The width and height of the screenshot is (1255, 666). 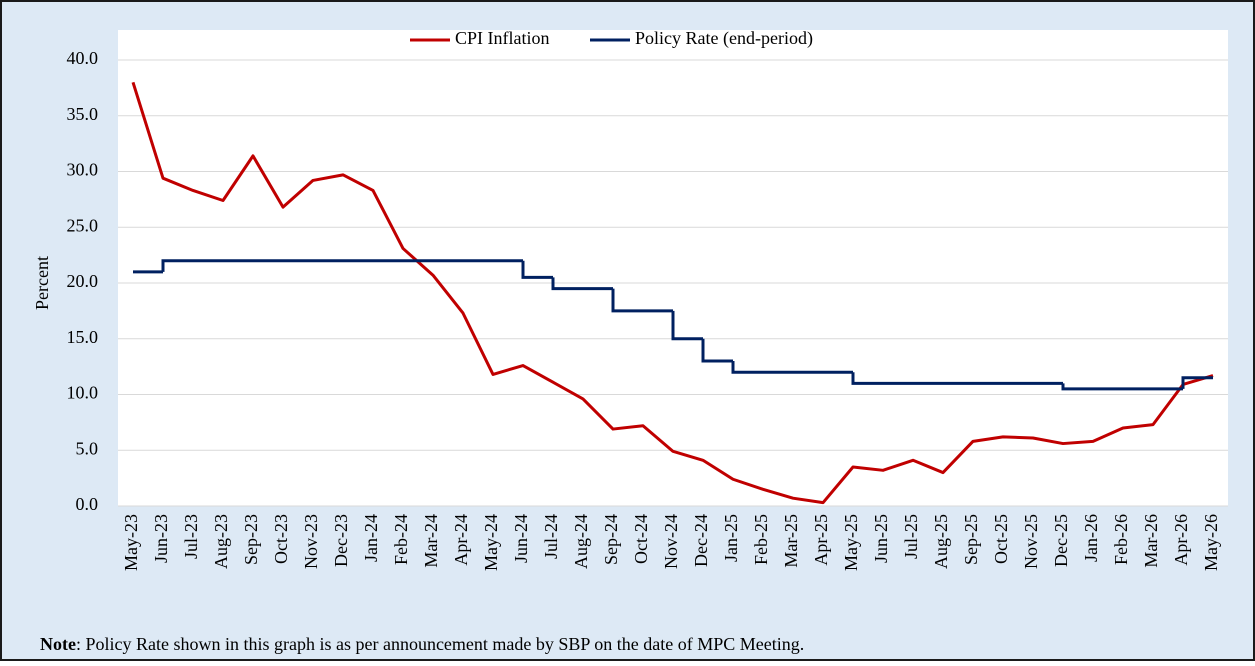 What do you see at coordinates (1061, 540) in the screenshot?
I see `x-tick-label: Dec-25` at bounding box center [1061, 540].